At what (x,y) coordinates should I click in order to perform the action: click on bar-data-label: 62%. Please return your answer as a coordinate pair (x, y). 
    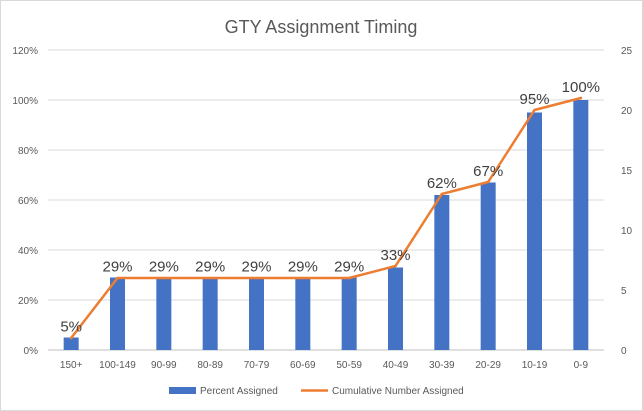
    Looking at the image, I should click on (442, 183).